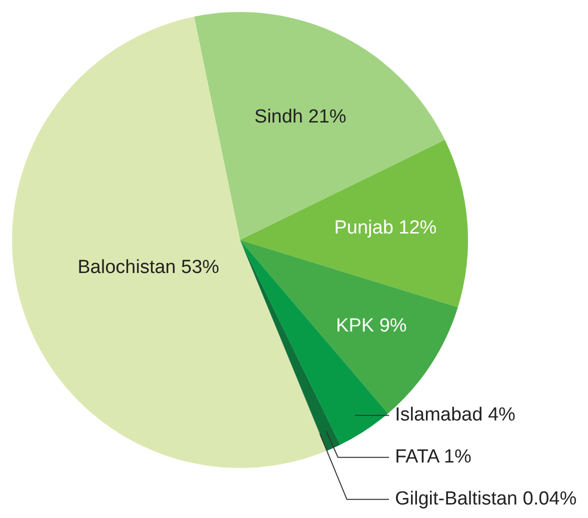 The width and height of the screenshot is (588, 518). Describe the element at coordinates (433, 457) in the screenshot. I see `slice-label: FATA 1%` at that location.